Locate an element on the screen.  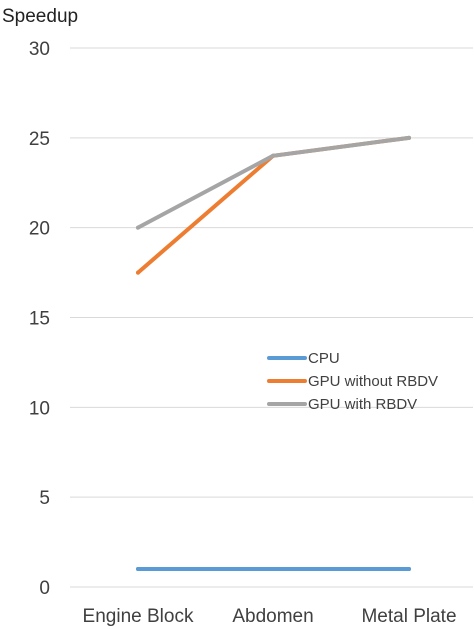
y-tick-label: 10 is located at coordinates (39, 408).